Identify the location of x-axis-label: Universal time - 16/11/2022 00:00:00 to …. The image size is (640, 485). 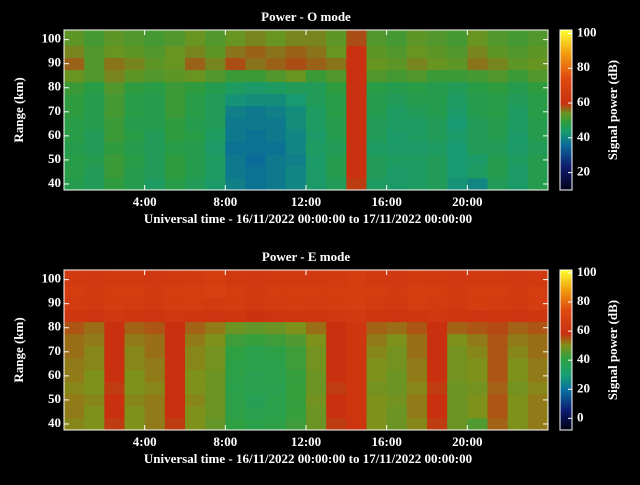
(308, 458).